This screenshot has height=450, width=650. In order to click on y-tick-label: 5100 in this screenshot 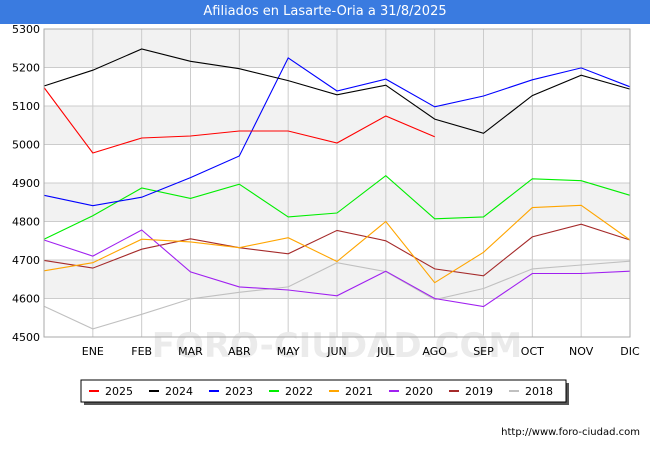, I will do `click(26, 106)`.